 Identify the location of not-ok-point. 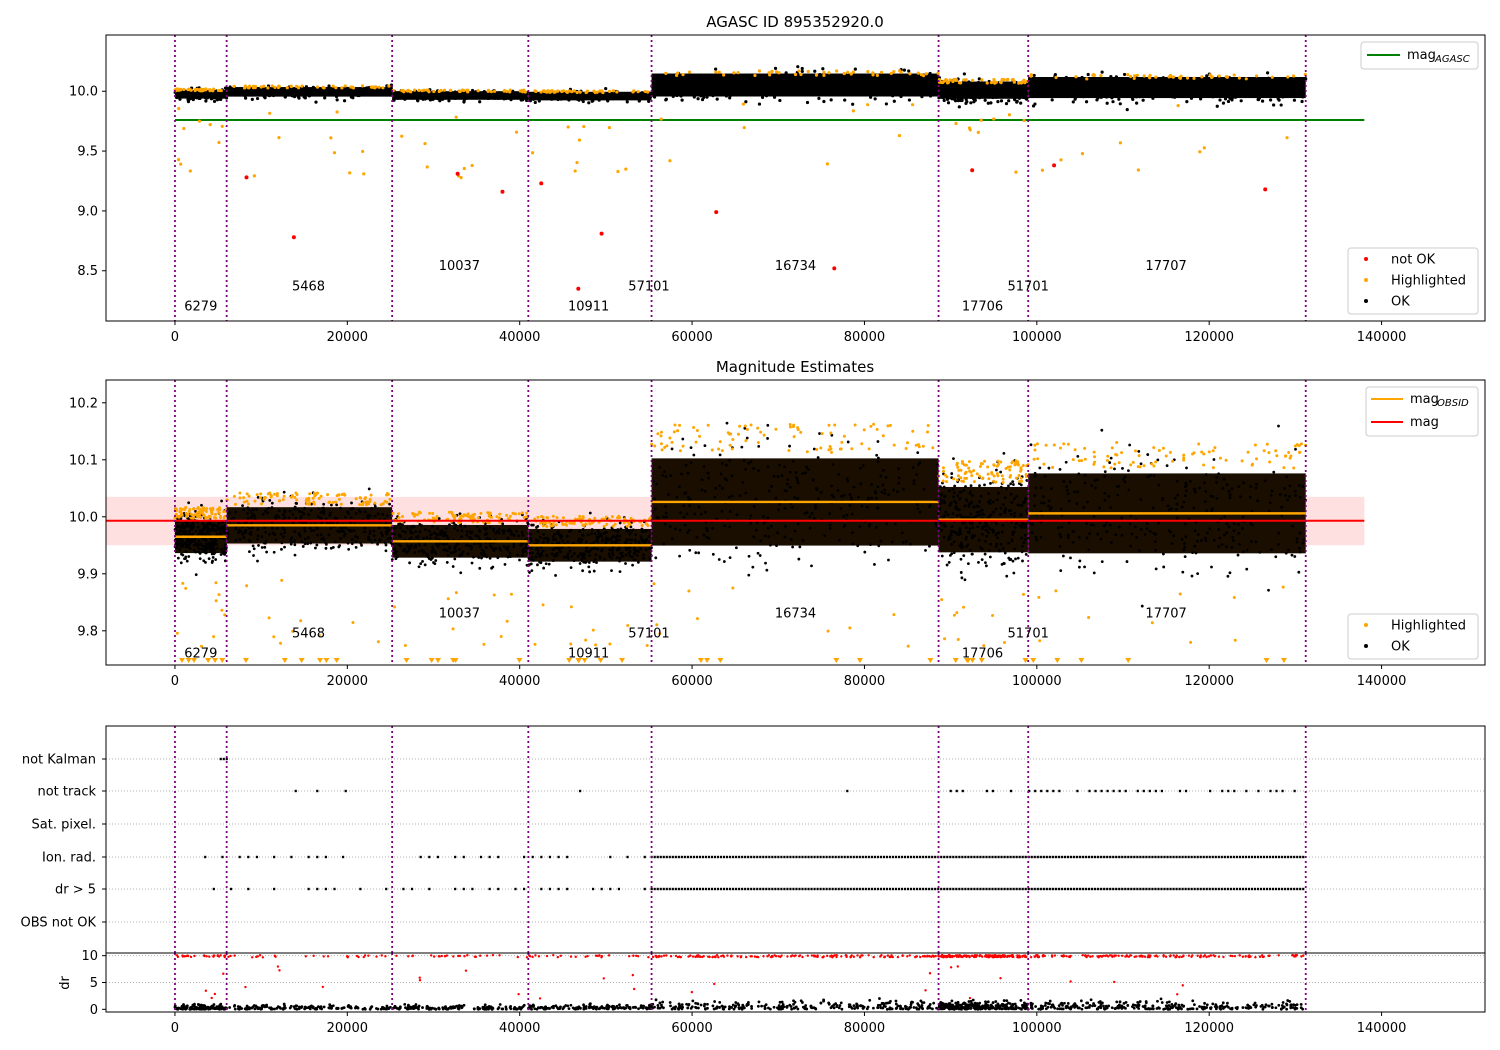
(293, 237).